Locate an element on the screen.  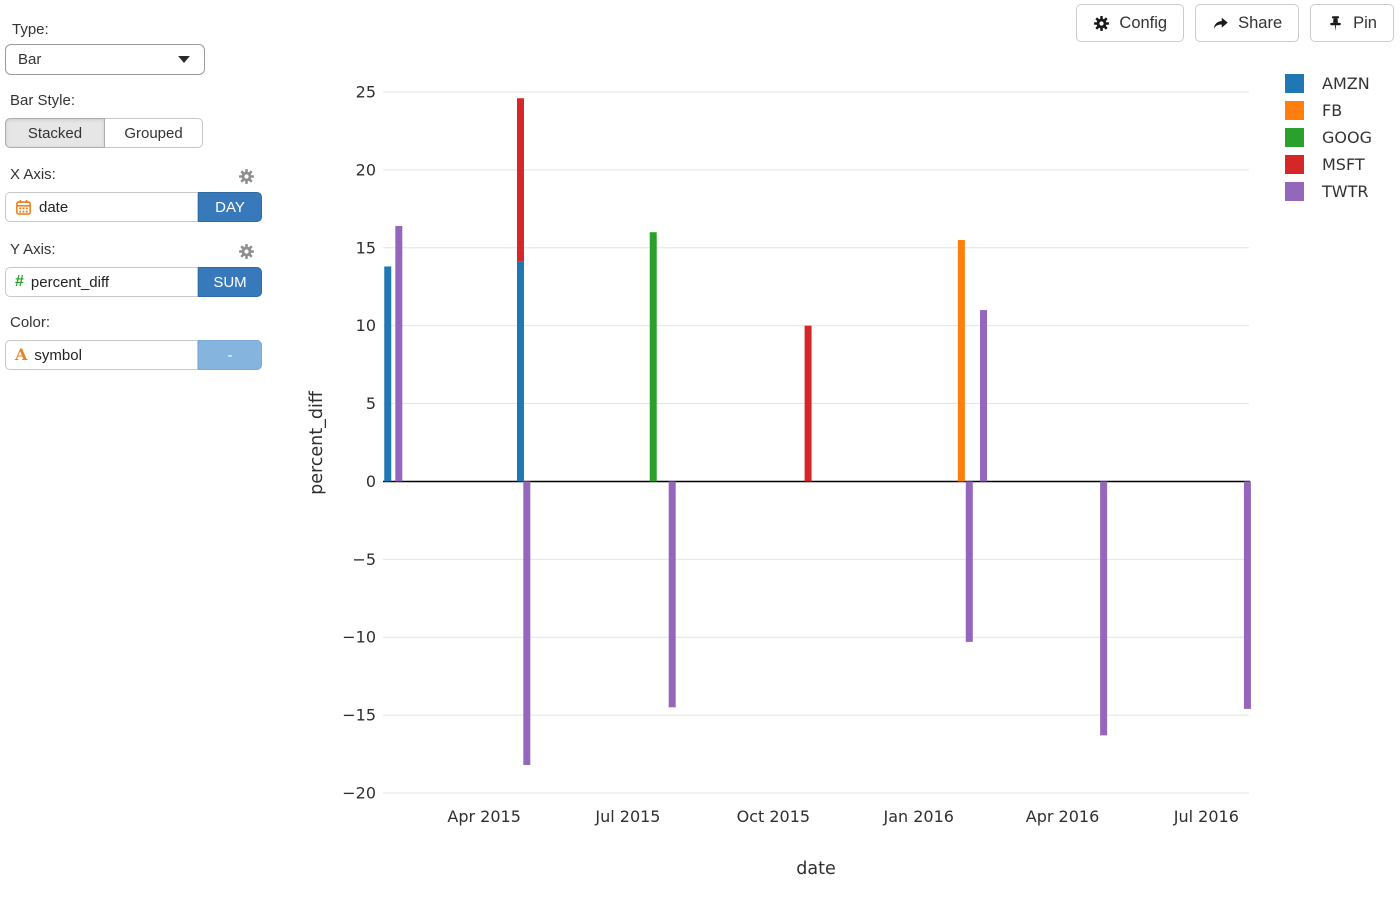
y-tick-label: −10 is located at coordinates (359, 637).